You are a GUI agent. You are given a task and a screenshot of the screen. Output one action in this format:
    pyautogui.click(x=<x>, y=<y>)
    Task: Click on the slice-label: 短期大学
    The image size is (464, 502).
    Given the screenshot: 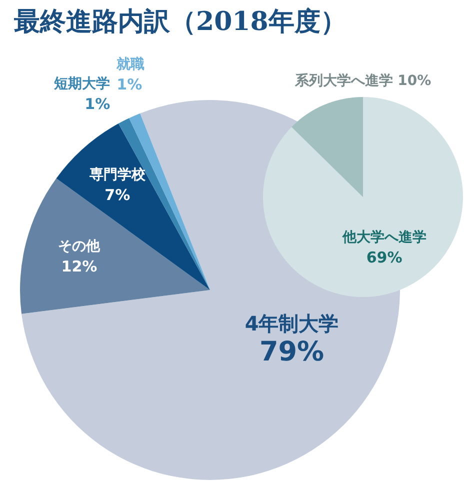 What is the action you would take?
    pyautogui.click(x=81, y=84)
    